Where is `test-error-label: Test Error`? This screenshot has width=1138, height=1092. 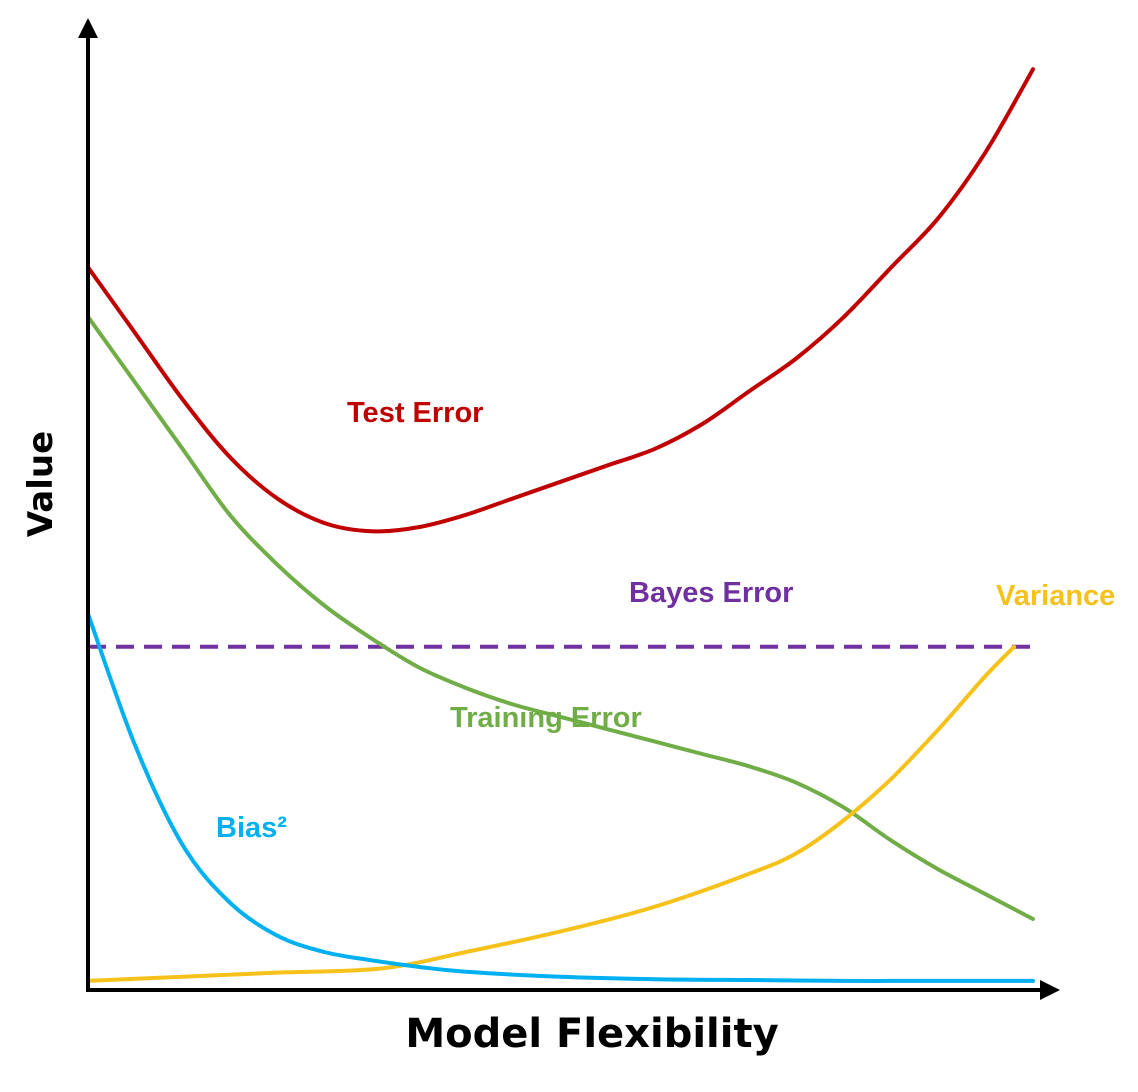 test-error-label: Test Error is located at coordinates (415, 413).